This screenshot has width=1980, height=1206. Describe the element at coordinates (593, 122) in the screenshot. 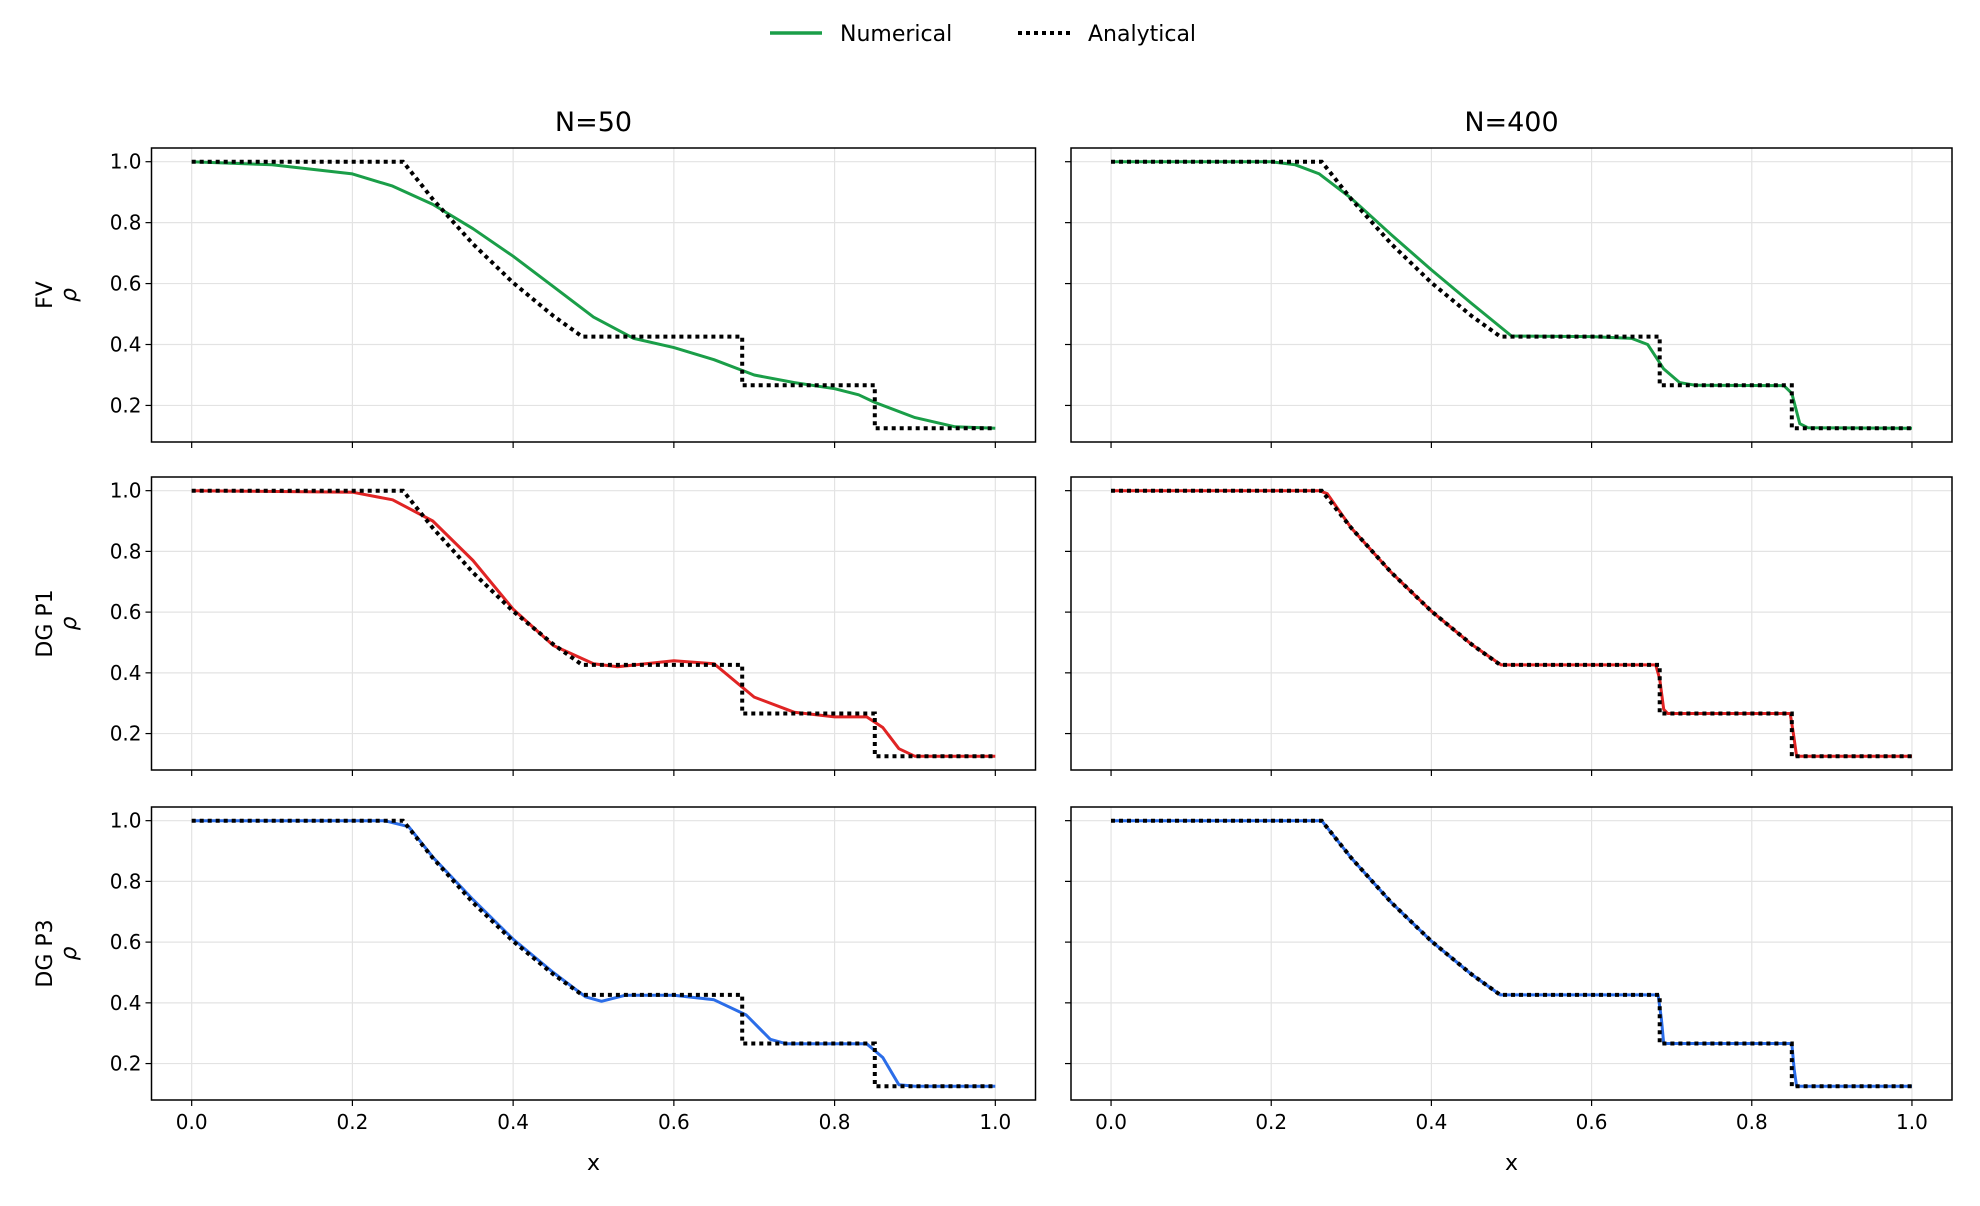

I see `column-title: N=50` at that location.